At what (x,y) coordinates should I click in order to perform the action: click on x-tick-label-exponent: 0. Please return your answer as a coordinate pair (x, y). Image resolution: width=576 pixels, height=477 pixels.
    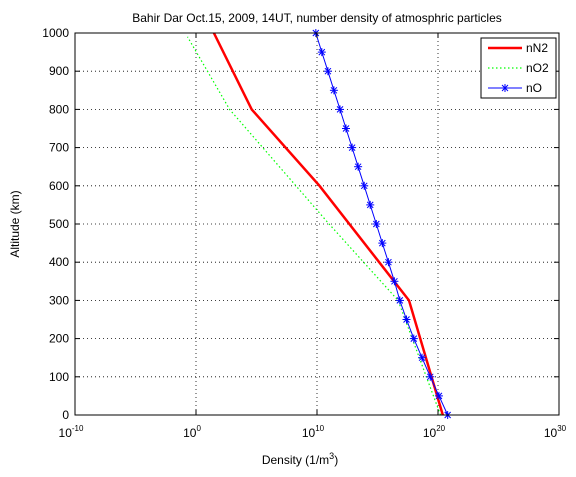
    Looking at the image, I should click on (198, 428).